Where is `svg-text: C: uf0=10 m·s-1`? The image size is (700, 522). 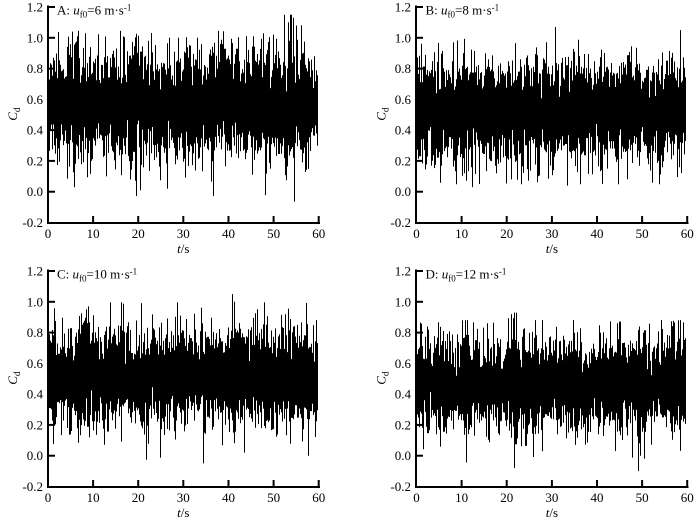 svg-text: C: uf0=10 m·s-1 is located at coordinates (97, 275).